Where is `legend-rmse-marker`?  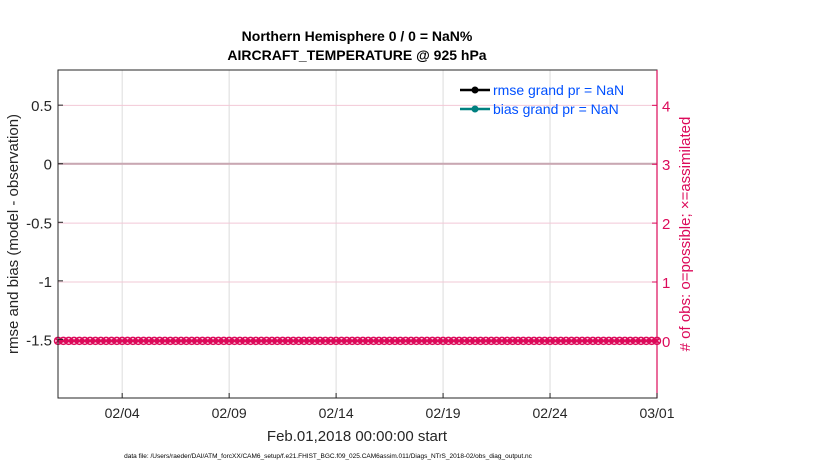
legend-rmse-marker is located at coordinates (475, 90).